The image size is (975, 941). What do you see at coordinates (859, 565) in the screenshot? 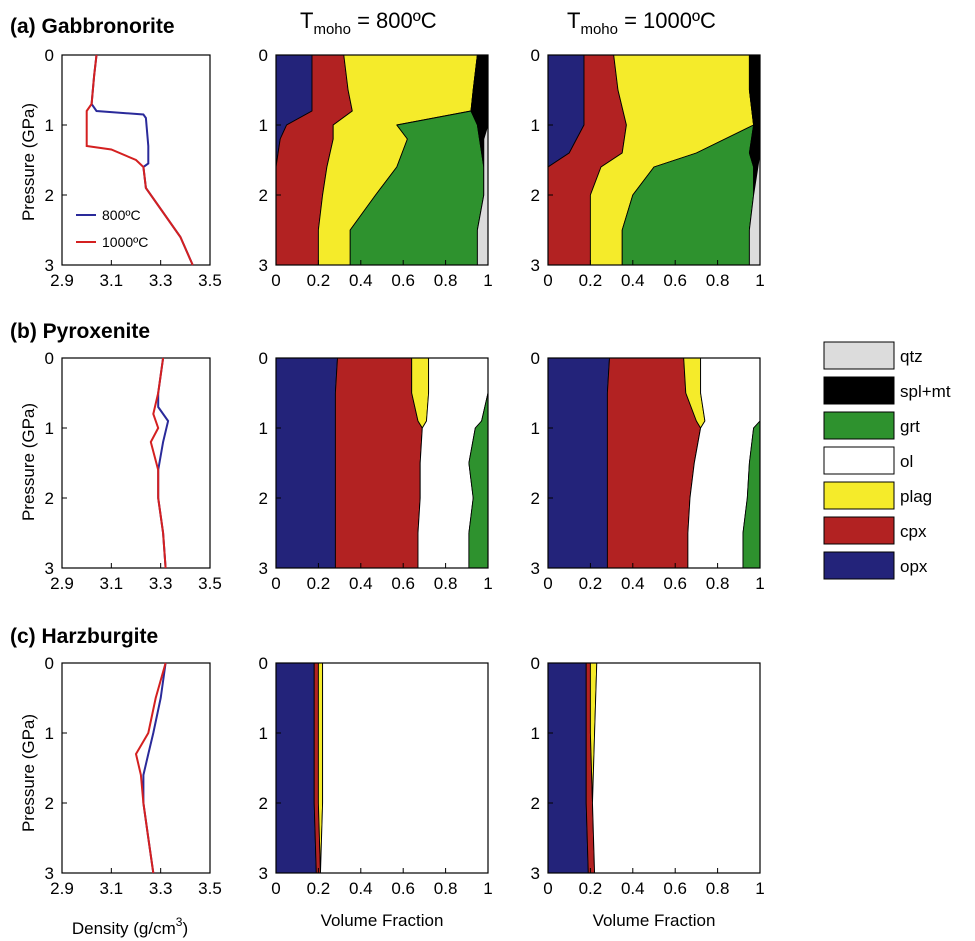
I see `legend-swatch-opx` at bounding box center [859, 565].